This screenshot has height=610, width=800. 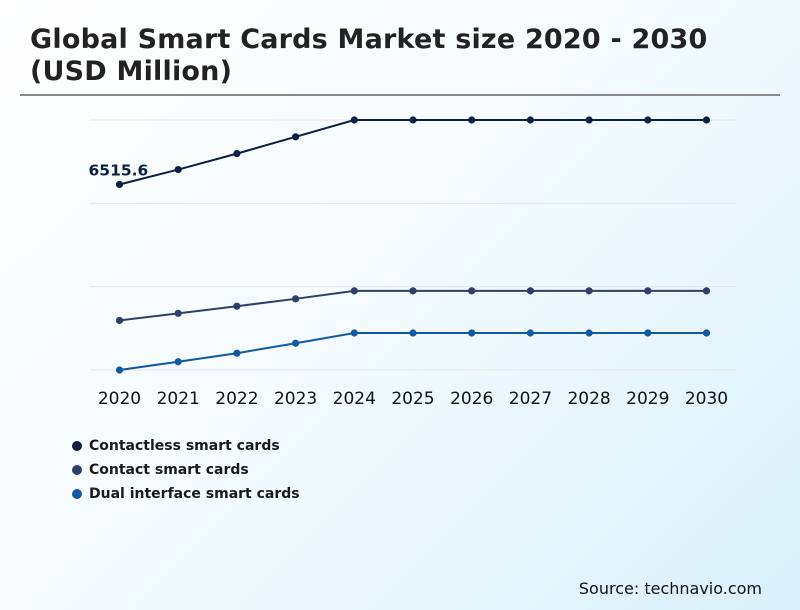 What do you see at coordinates (119, 170) in the screenshot?
I see `data-label: 6515.6` at bounding box center [119, 170].